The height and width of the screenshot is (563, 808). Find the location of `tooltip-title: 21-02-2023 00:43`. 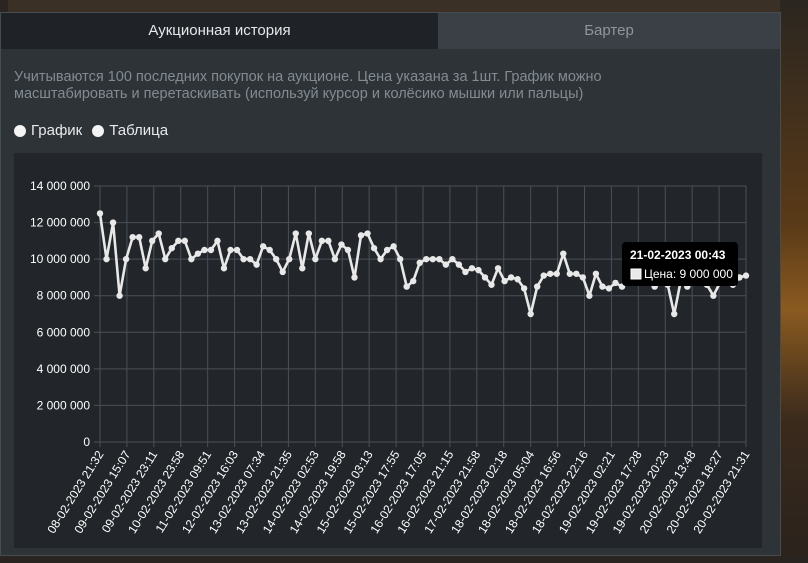

tooltip-title: 21-02-2023 00:43 is located at coordinates (678, 255).